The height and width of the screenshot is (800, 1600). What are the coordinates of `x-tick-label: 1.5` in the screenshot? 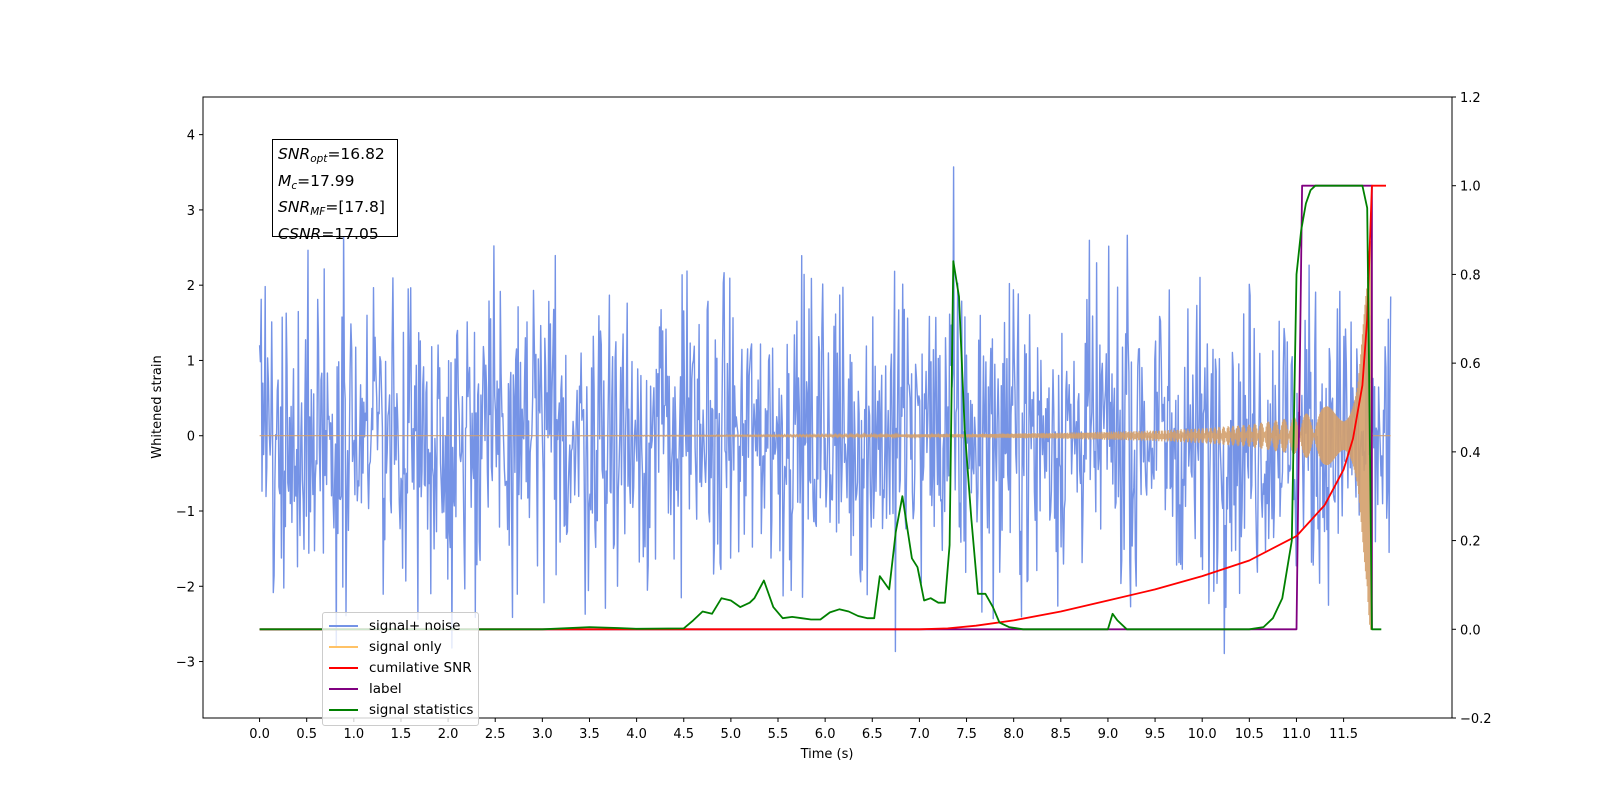 It's located at (401, 734).